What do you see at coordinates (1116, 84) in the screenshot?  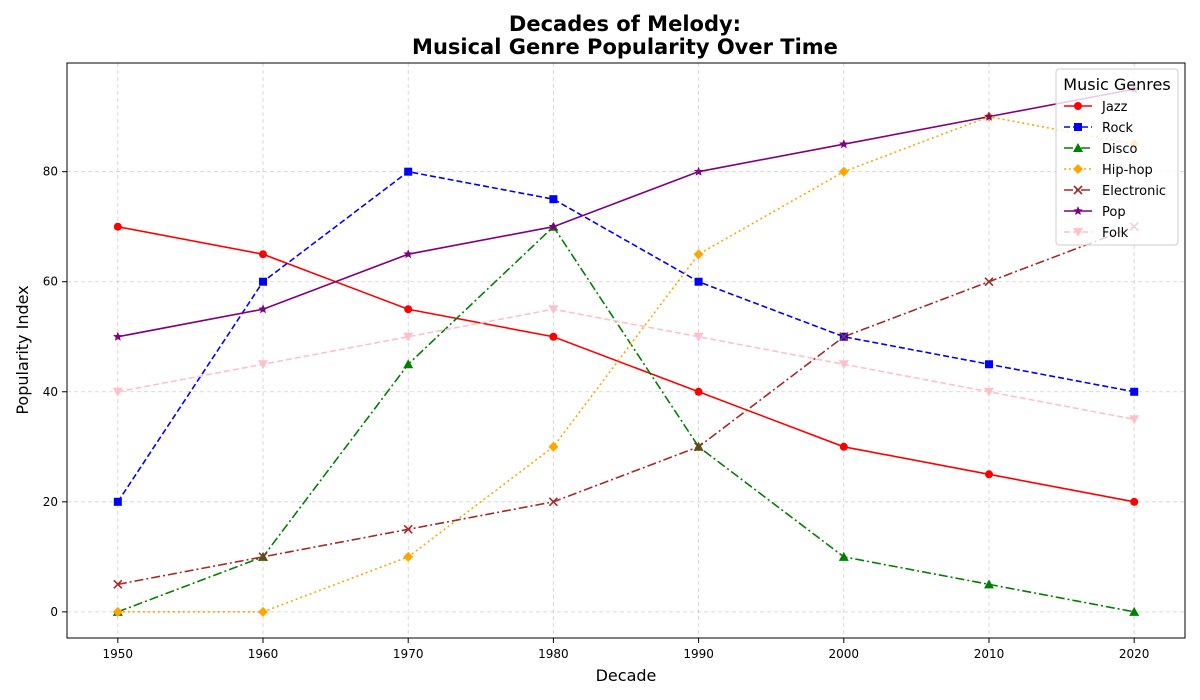 I see `legend-title: Music Genres` at bounding box center [1116, 84].